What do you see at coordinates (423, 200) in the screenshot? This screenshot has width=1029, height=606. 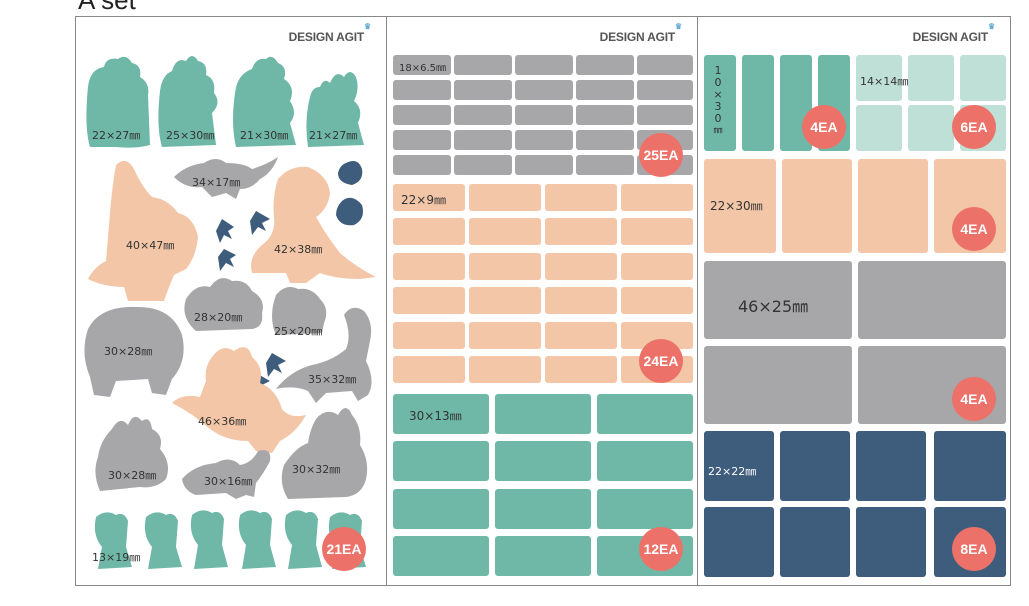 I see `size-label: 22×9㎜` at bounding box center [423, 200].